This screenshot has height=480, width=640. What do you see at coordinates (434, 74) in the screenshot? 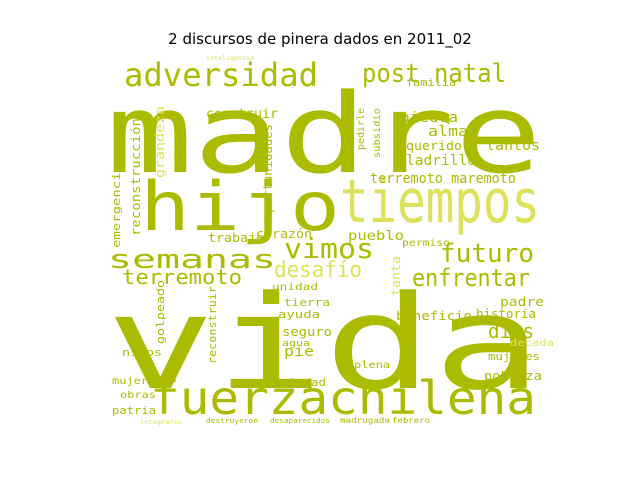
I see `word-7: post natal` at bounding box center [434, 74].